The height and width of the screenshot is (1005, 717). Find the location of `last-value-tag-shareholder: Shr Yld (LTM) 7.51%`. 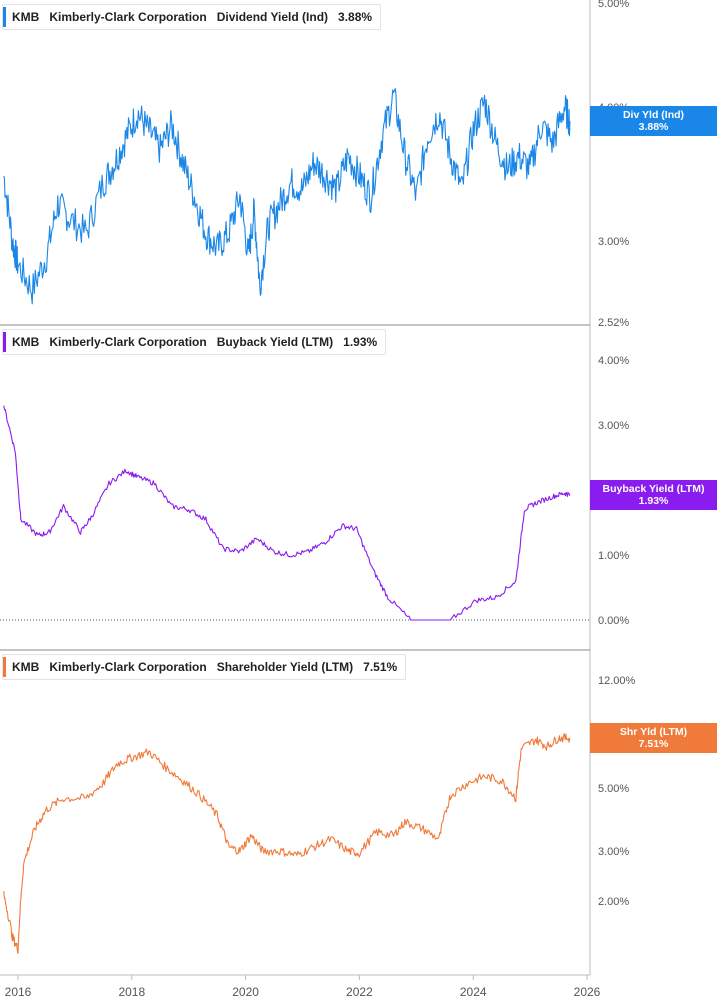

last-value-tag-shareholder: Shr Yld (LTM) 7.51% is located at coordinates (653, 738).